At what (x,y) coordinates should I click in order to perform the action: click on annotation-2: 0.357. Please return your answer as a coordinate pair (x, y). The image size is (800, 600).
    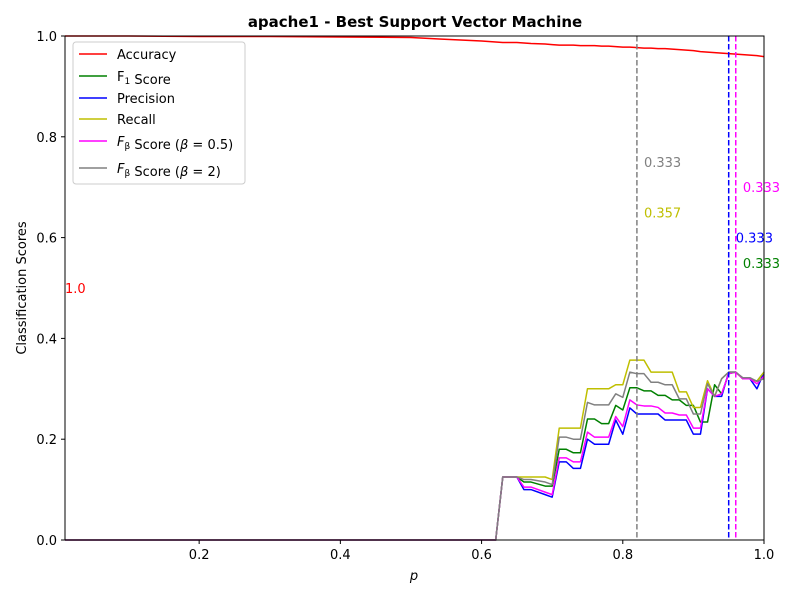
    Looking at the image, I should click on (662, 213).